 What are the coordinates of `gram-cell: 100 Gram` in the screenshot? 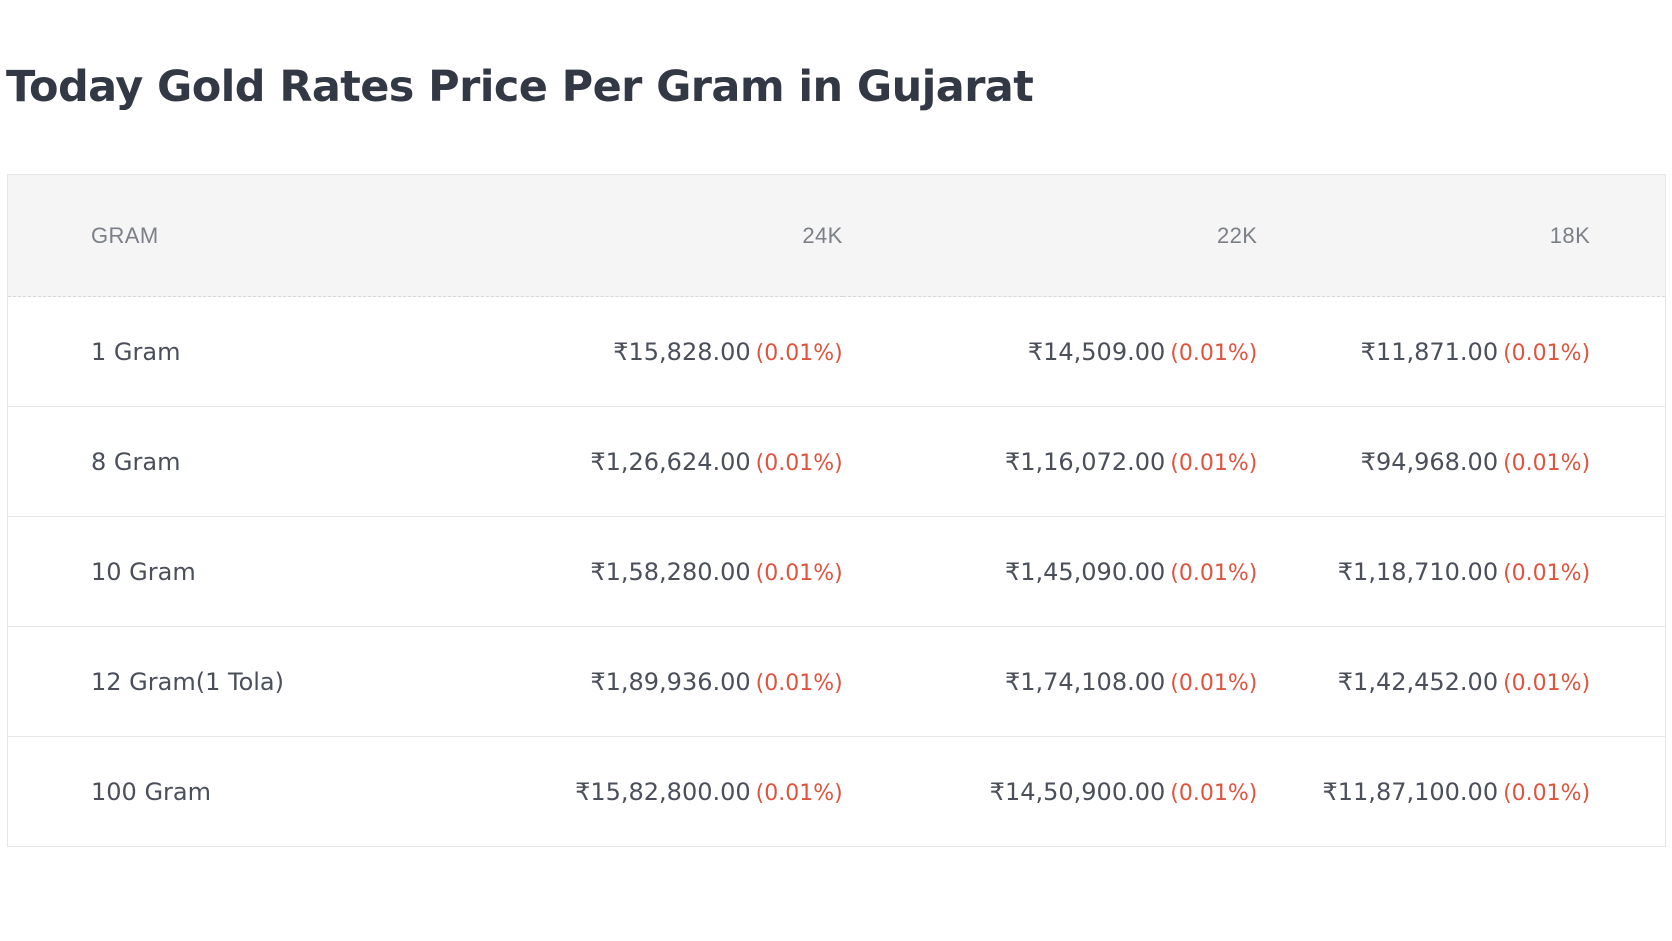 It's located at (151, 791).